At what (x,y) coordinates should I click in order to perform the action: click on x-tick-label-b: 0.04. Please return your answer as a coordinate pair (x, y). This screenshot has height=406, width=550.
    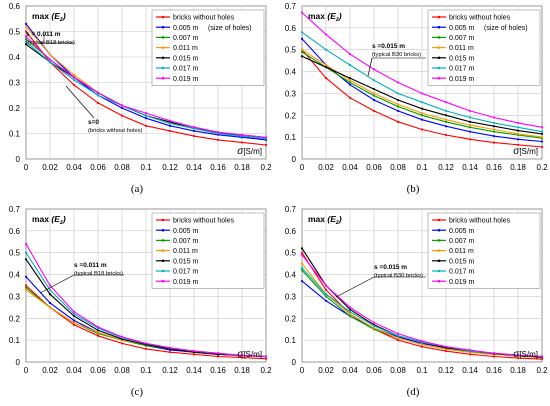
    Looking at the image, I should click on (350, 167).